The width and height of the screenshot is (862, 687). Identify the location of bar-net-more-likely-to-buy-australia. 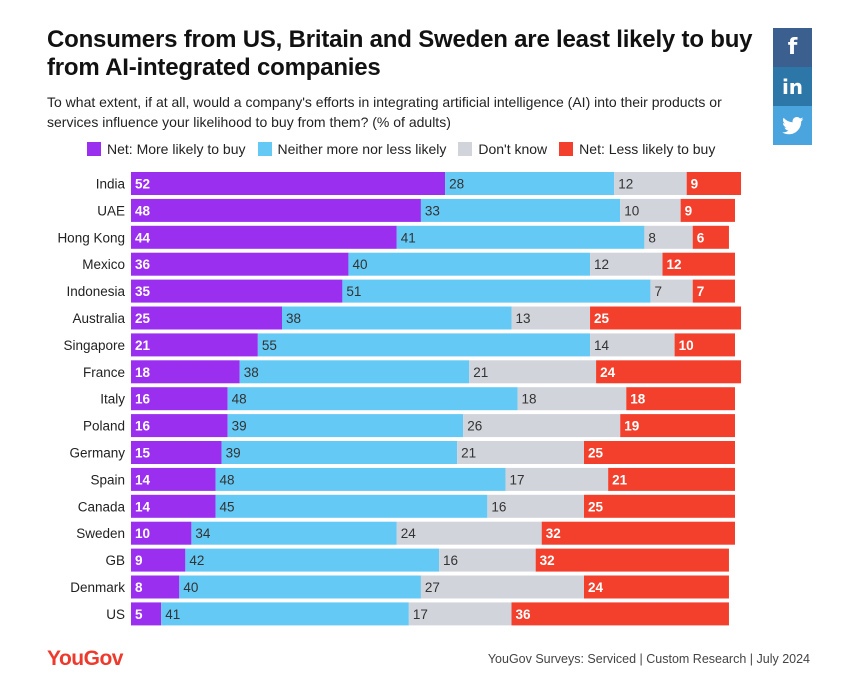
(206, 318).